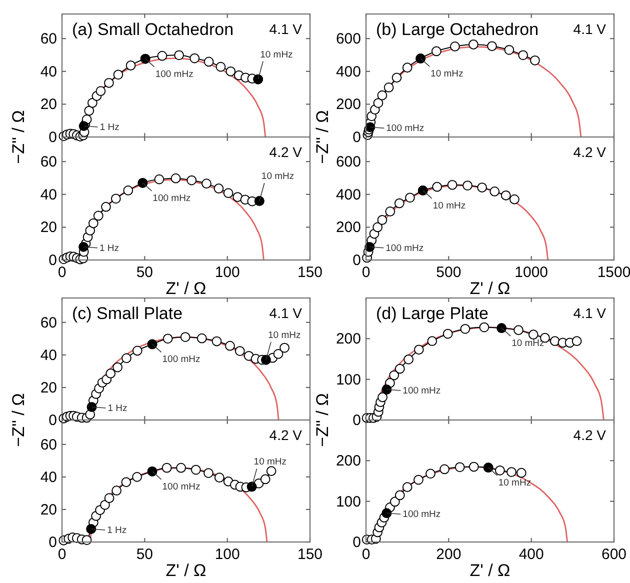 Image resolution: width=630 pixels, height=583 pixels. Describe the element at coordinates (118, 408) in the screenshot. I see `annotation: 1 Hz` at that location.